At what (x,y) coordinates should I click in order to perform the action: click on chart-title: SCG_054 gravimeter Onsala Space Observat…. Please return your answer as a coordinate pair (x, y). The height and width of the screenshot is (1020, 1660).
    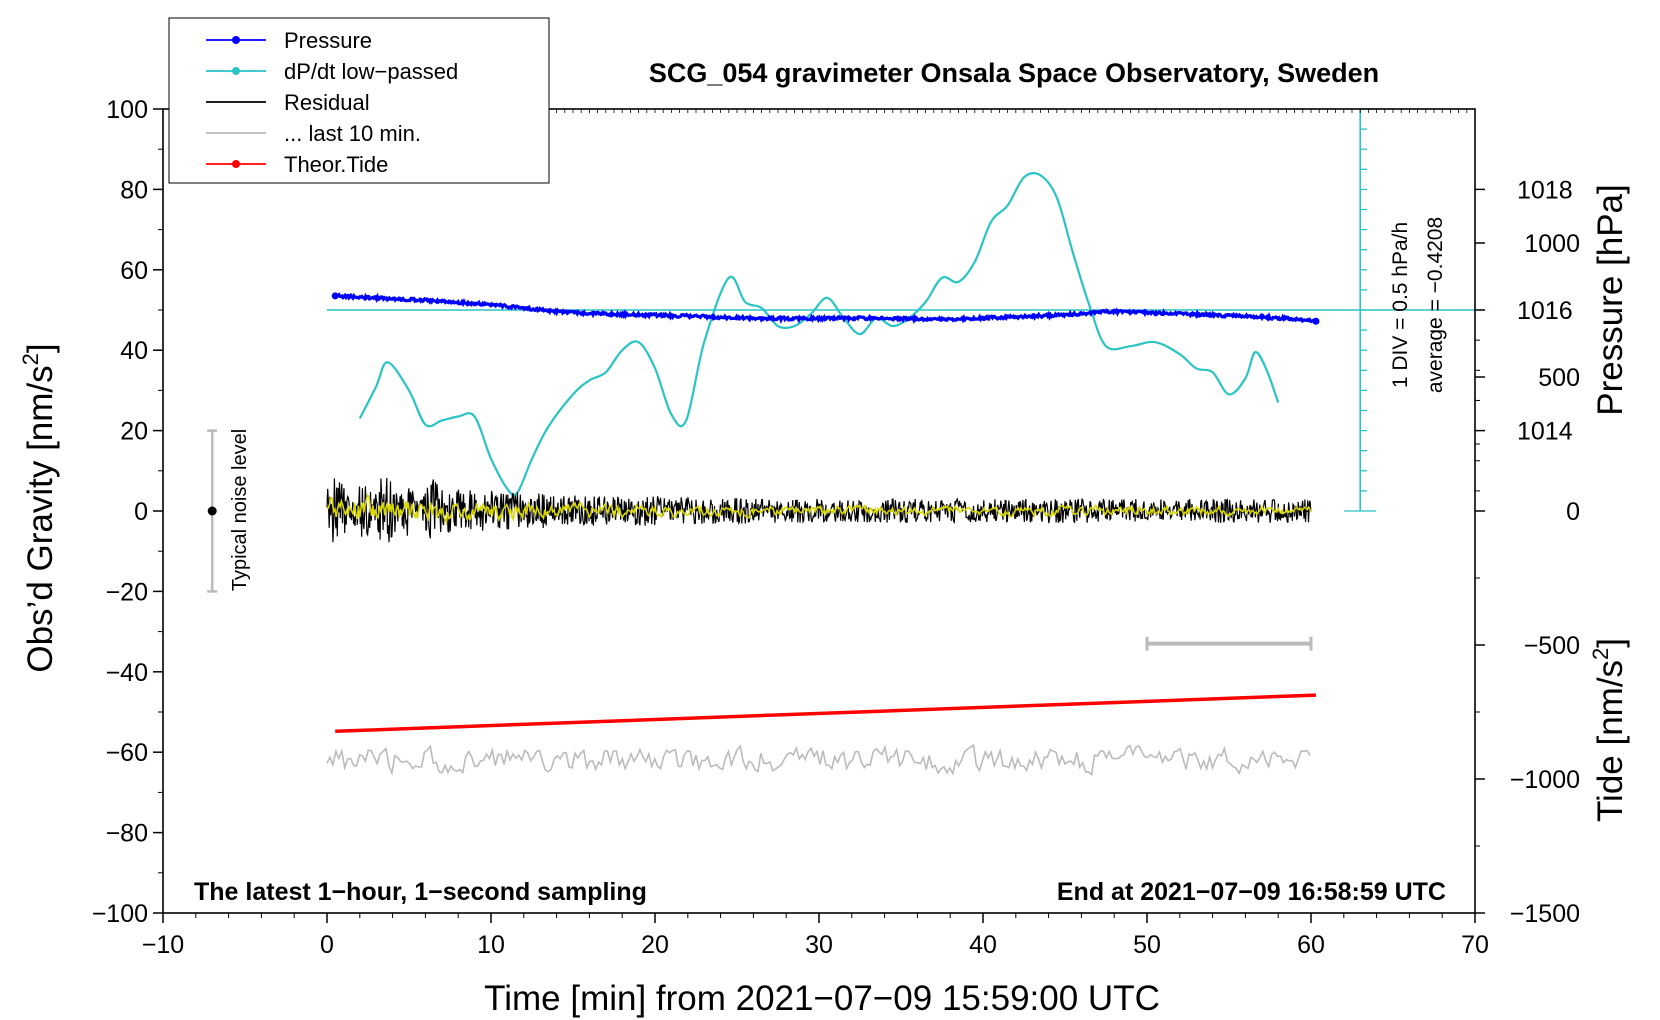
    Looking at the image, I should click on (1014, 73).